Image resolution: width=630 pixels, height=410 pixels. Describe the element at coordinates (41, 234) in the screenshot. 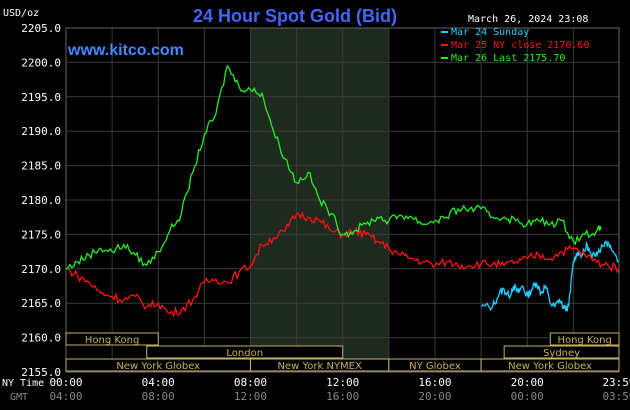

I see `y-tick-label: 2175.0` at that location.